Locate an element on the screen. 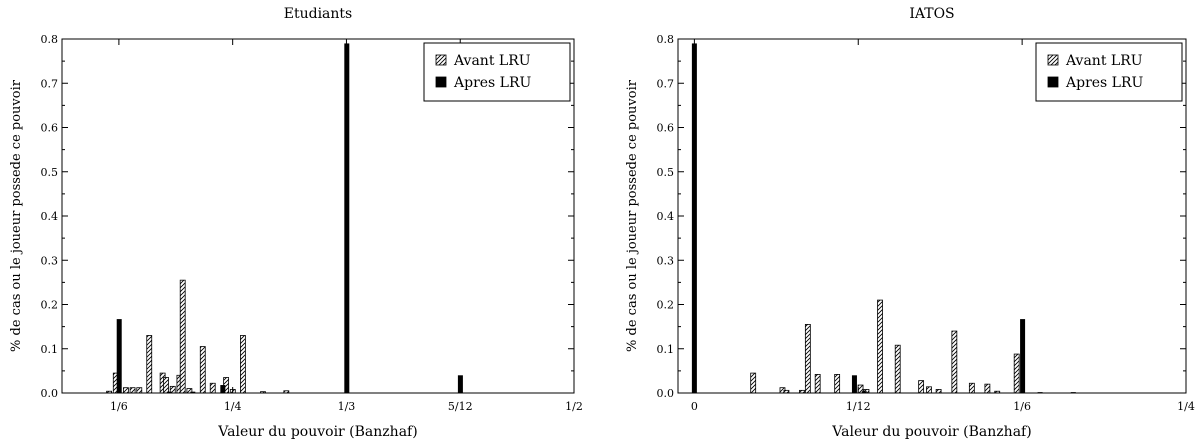 Image resolution: width=1196 pixels, height=439 pixels. x-tick-label: 1/2 is located at coordinates (574, 406).